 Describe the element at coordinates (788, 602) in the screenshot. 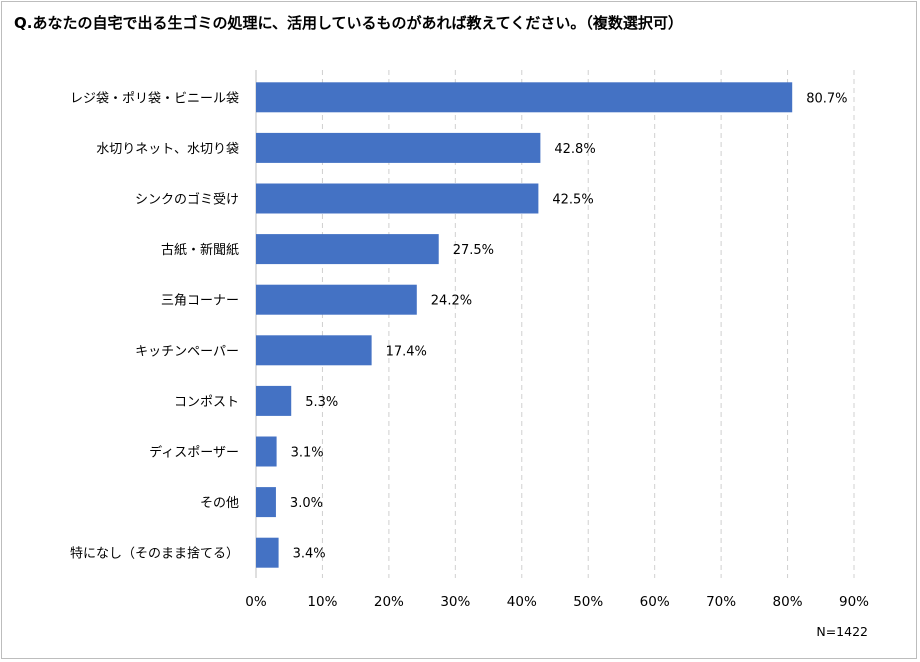

I see `x-tick-label: 80%` at that location.